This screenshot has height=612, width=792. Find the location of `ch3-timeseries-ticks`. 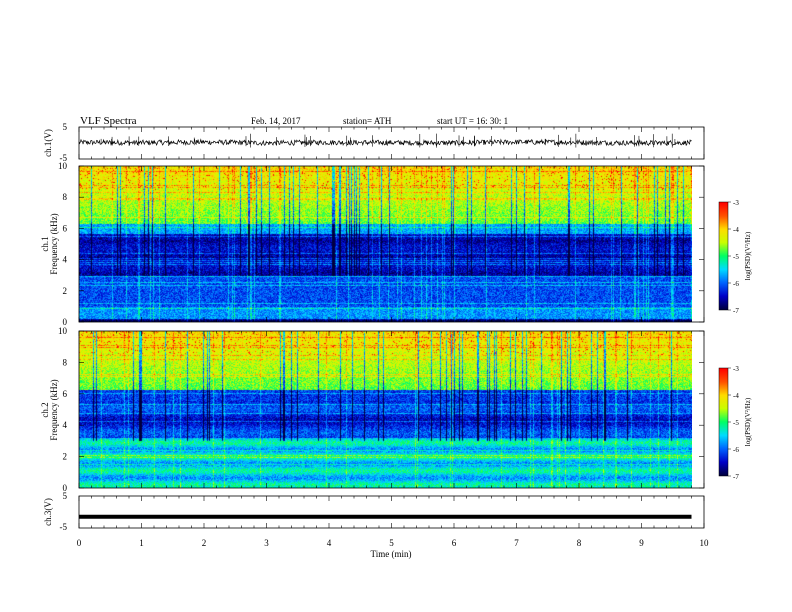

ch3-timeseries-ticks is located at coordinates (391, 512).